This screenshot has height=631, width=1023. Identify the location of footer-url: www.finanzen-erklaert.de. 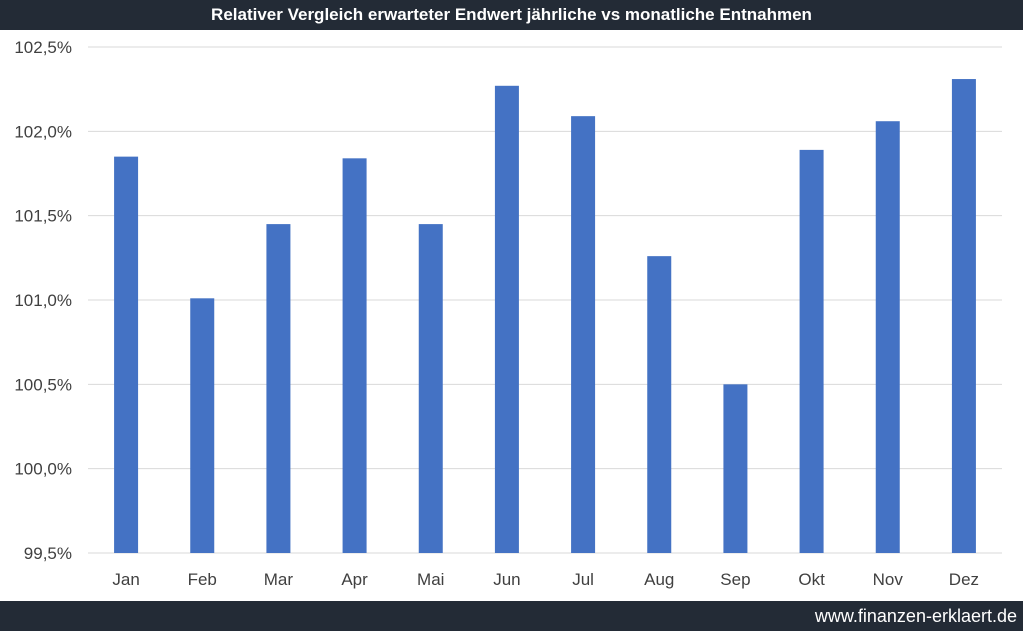
(915, 615).